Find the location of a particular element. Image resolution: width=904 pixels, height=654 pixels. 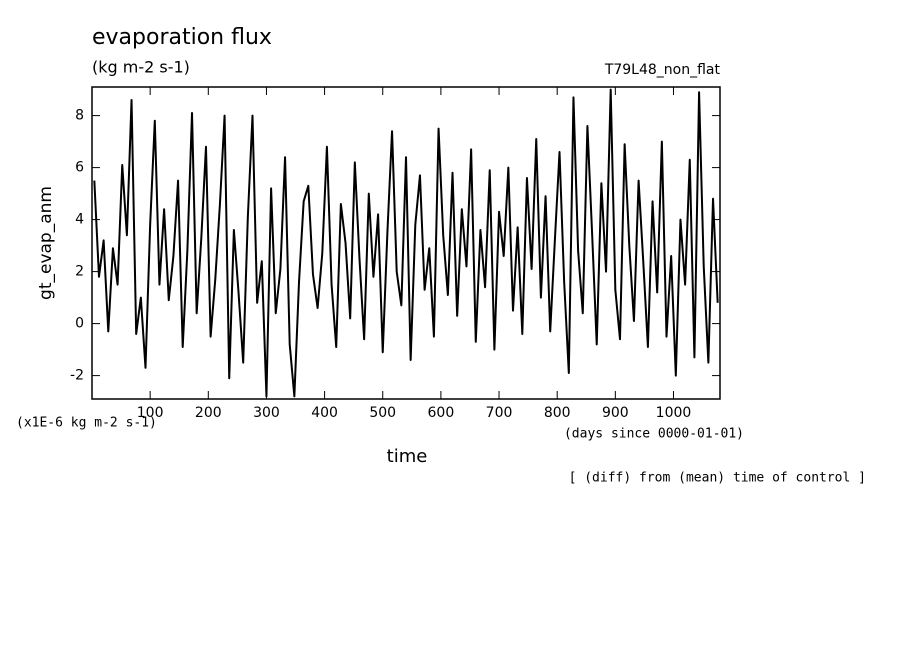

x-tick-label: 200 is located at coordinates (208, 413).